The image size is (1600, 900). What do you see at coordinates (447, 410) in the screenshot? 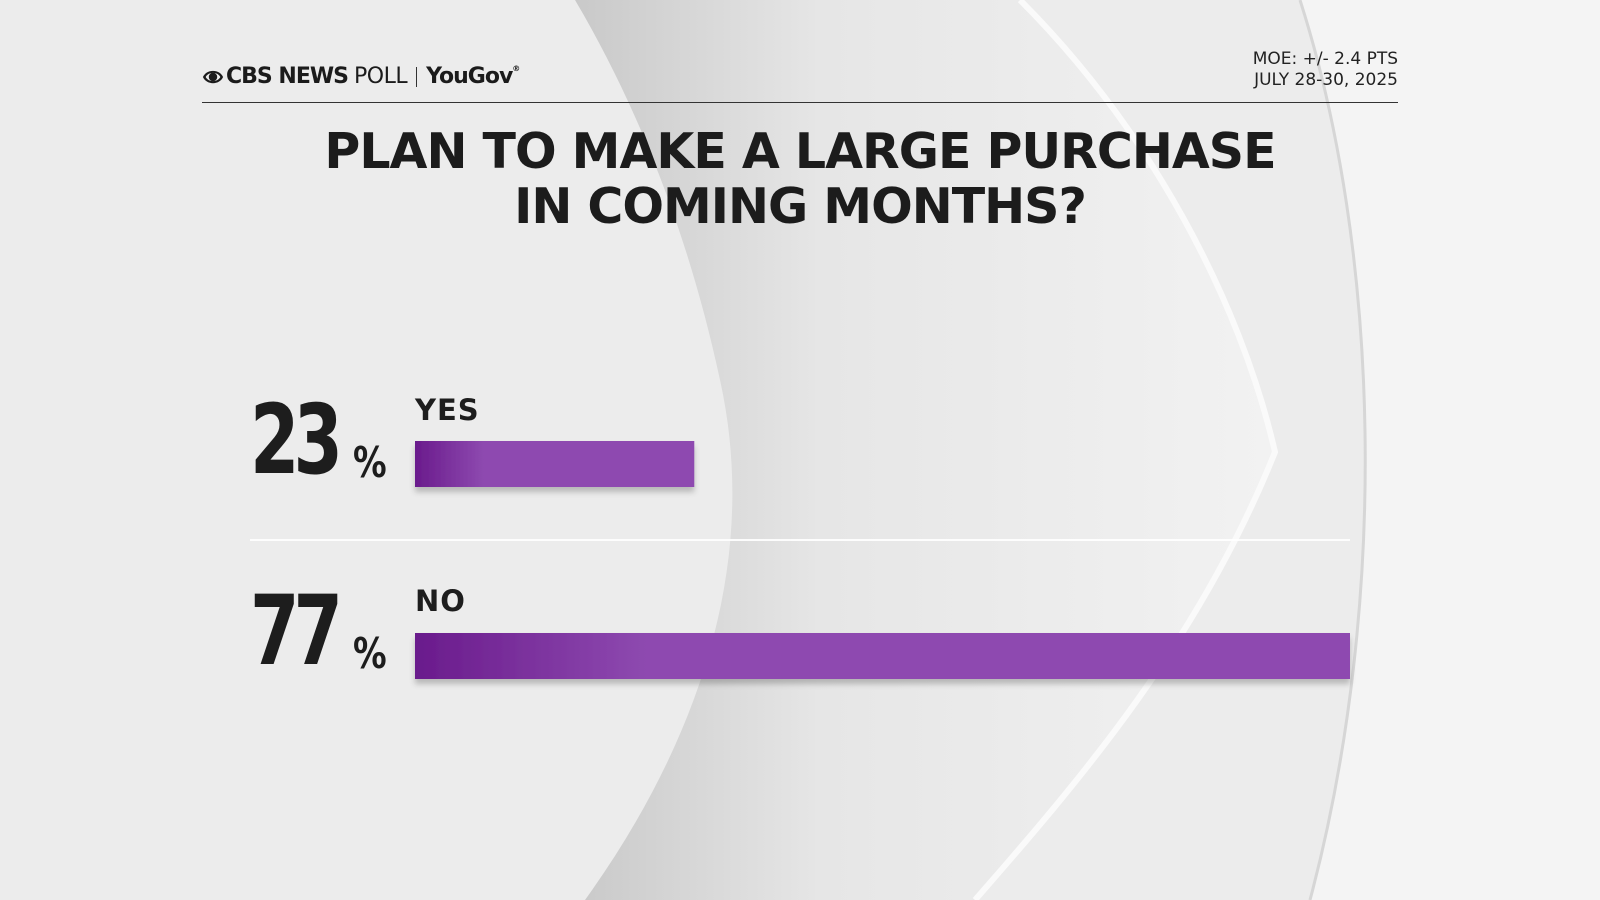
I see `category-label-yes: YES` at bounding box center [447, 410].